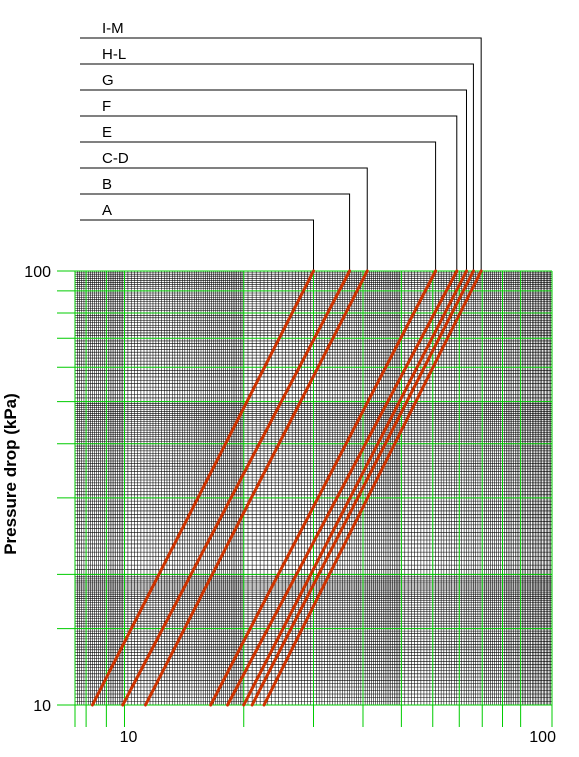  Describe the element at coordinates (37, 272) in the screenshot. I see `y-tick-label: 100` at that location.